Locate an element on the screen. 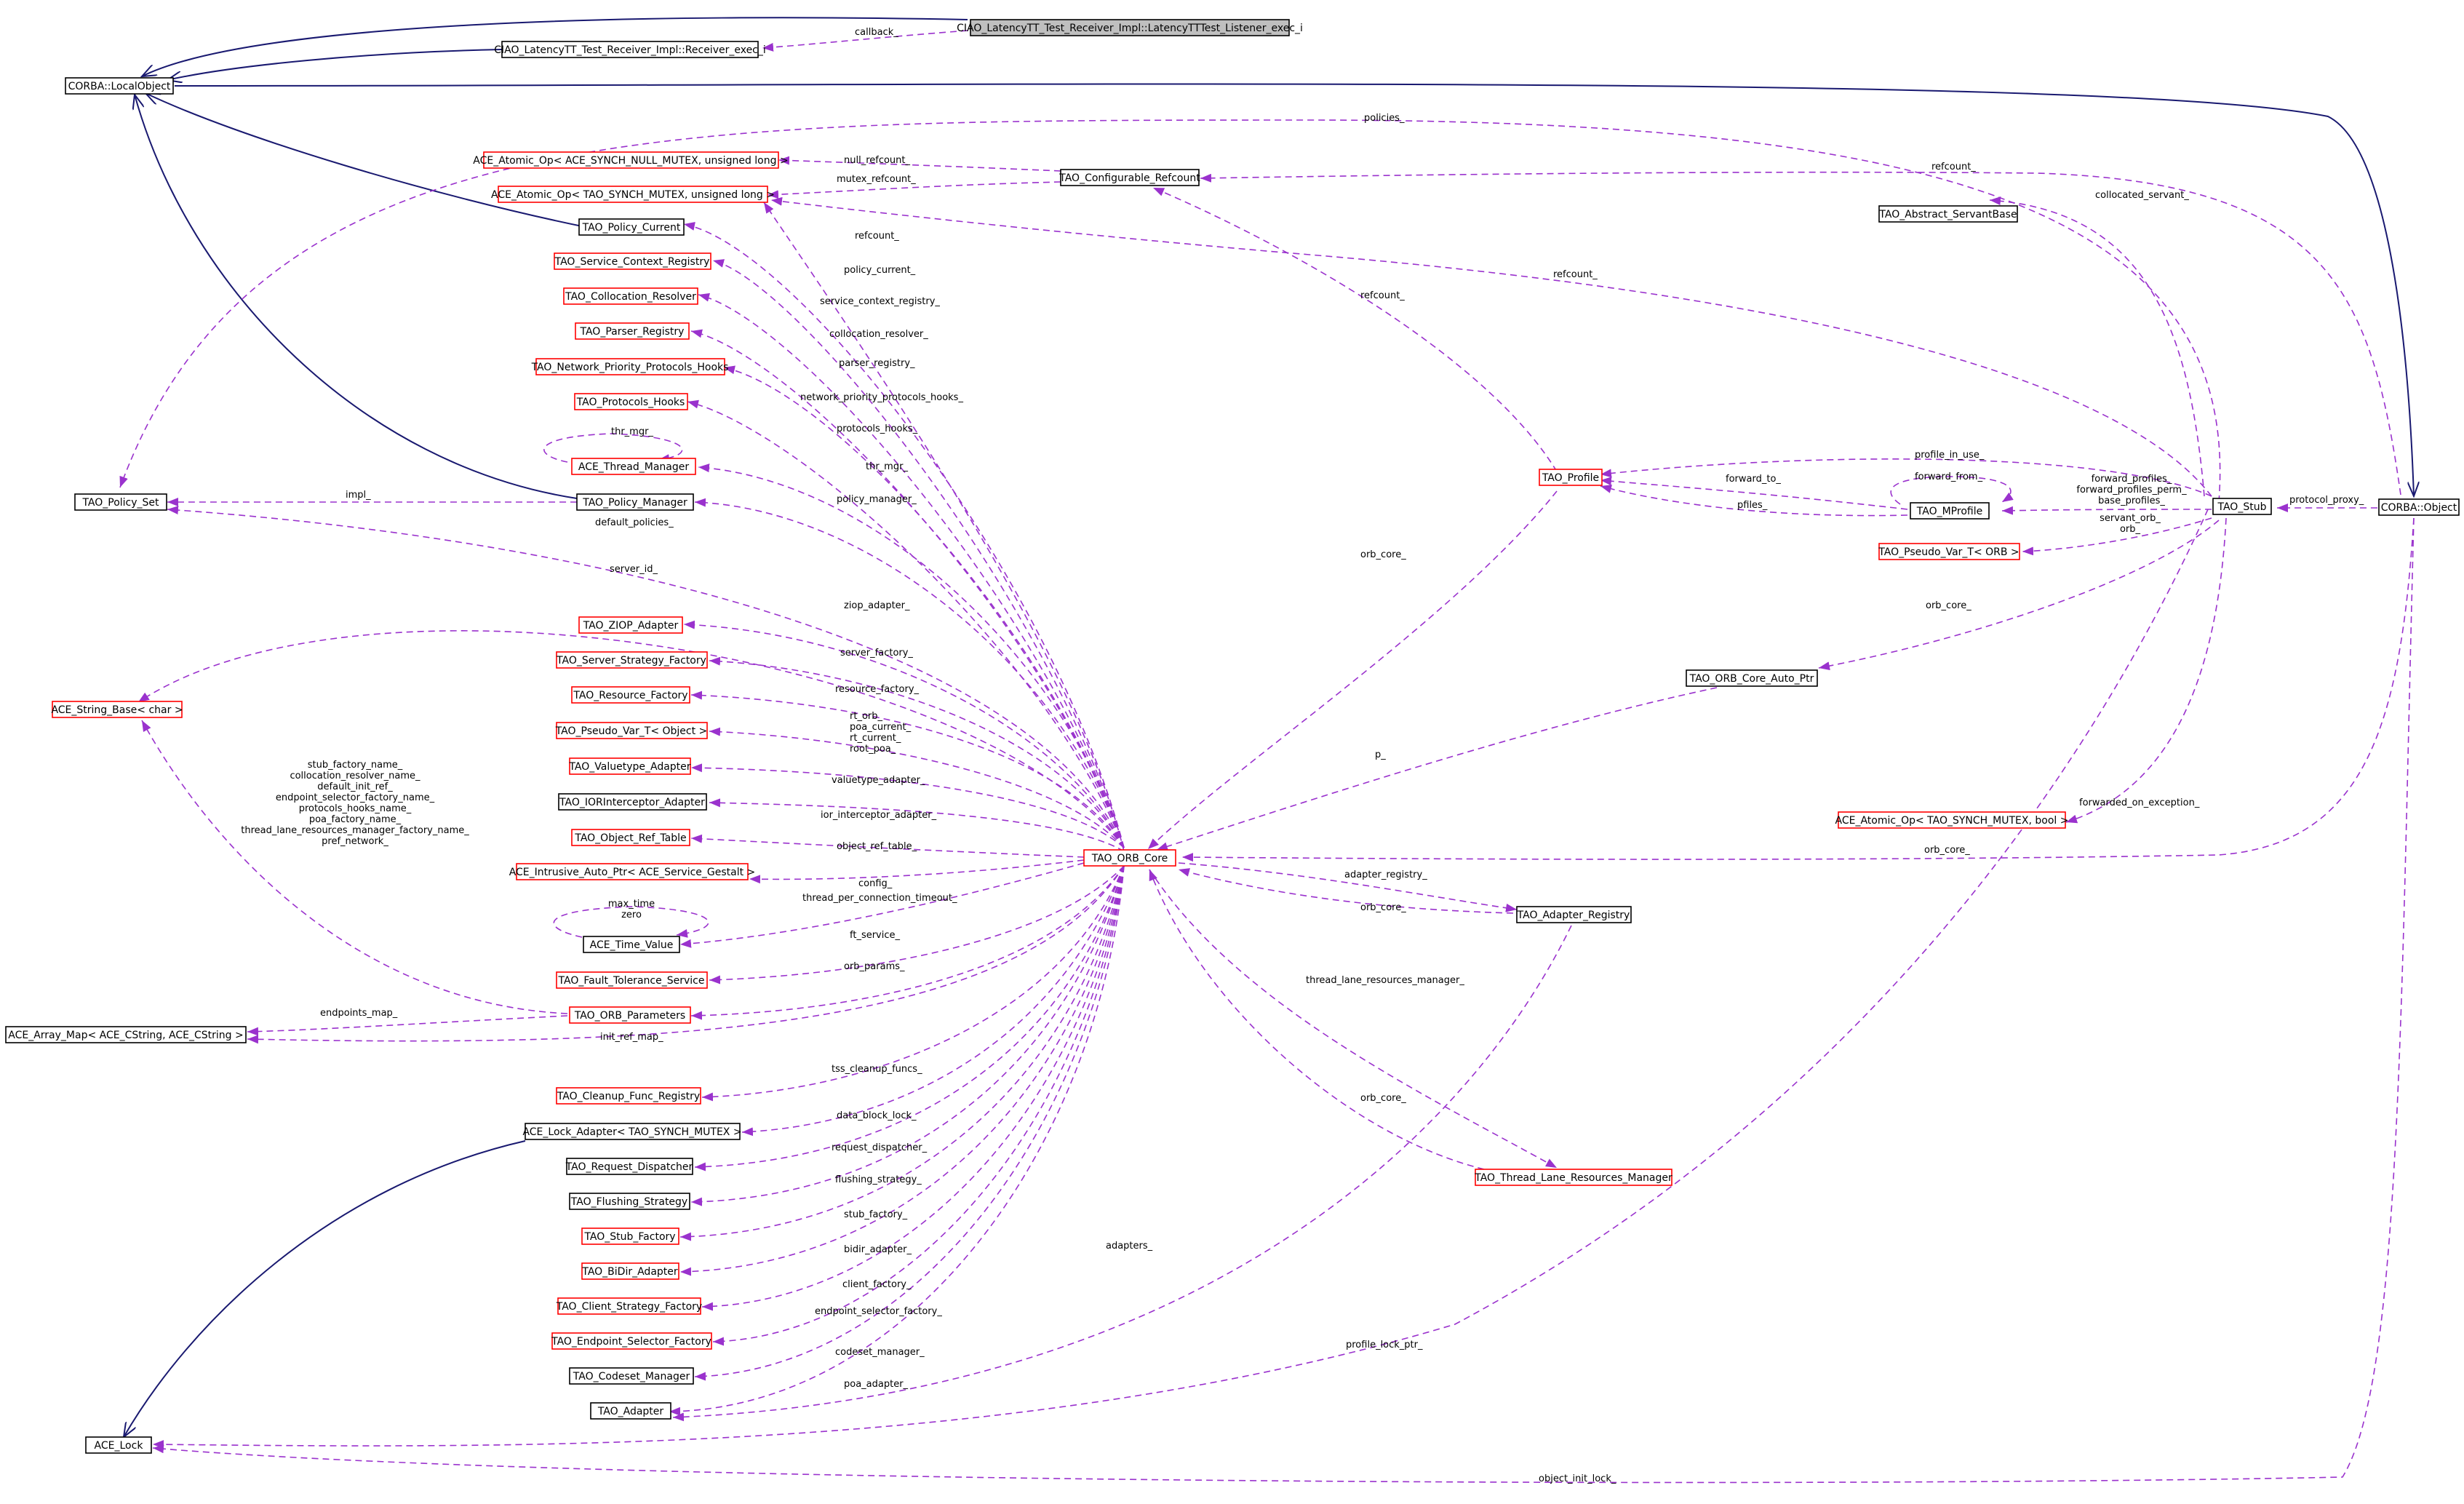  node-adapter-registry: TAO_Adapter_Registry is located at coordinates (1574, 914).